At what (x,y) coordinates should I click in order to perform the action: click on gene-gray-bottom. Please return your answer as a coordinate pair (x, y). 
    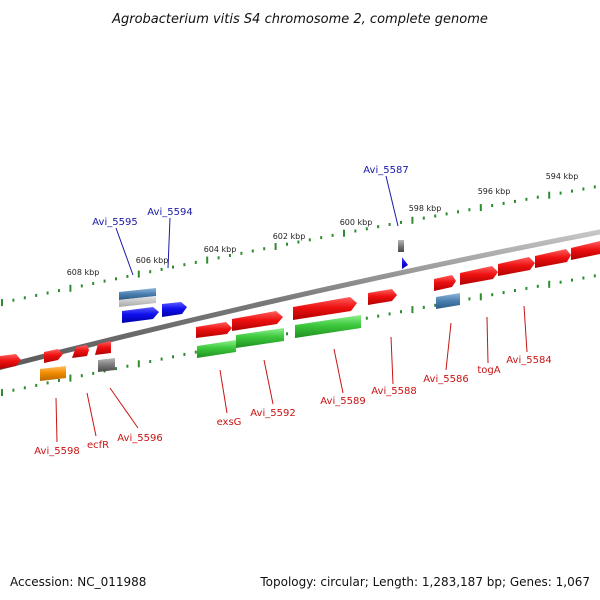
    Looking at the image, I should click on (106, 365).